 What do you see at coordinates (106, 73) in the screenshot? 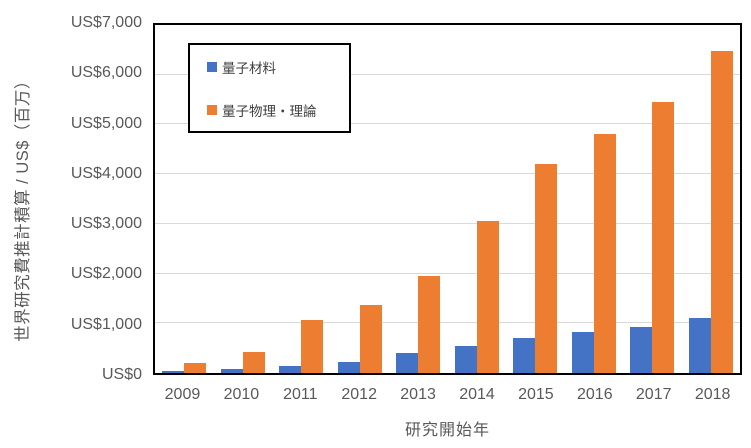
I see `y-tick-label: US$6,000` at bounding box center [106, 73].